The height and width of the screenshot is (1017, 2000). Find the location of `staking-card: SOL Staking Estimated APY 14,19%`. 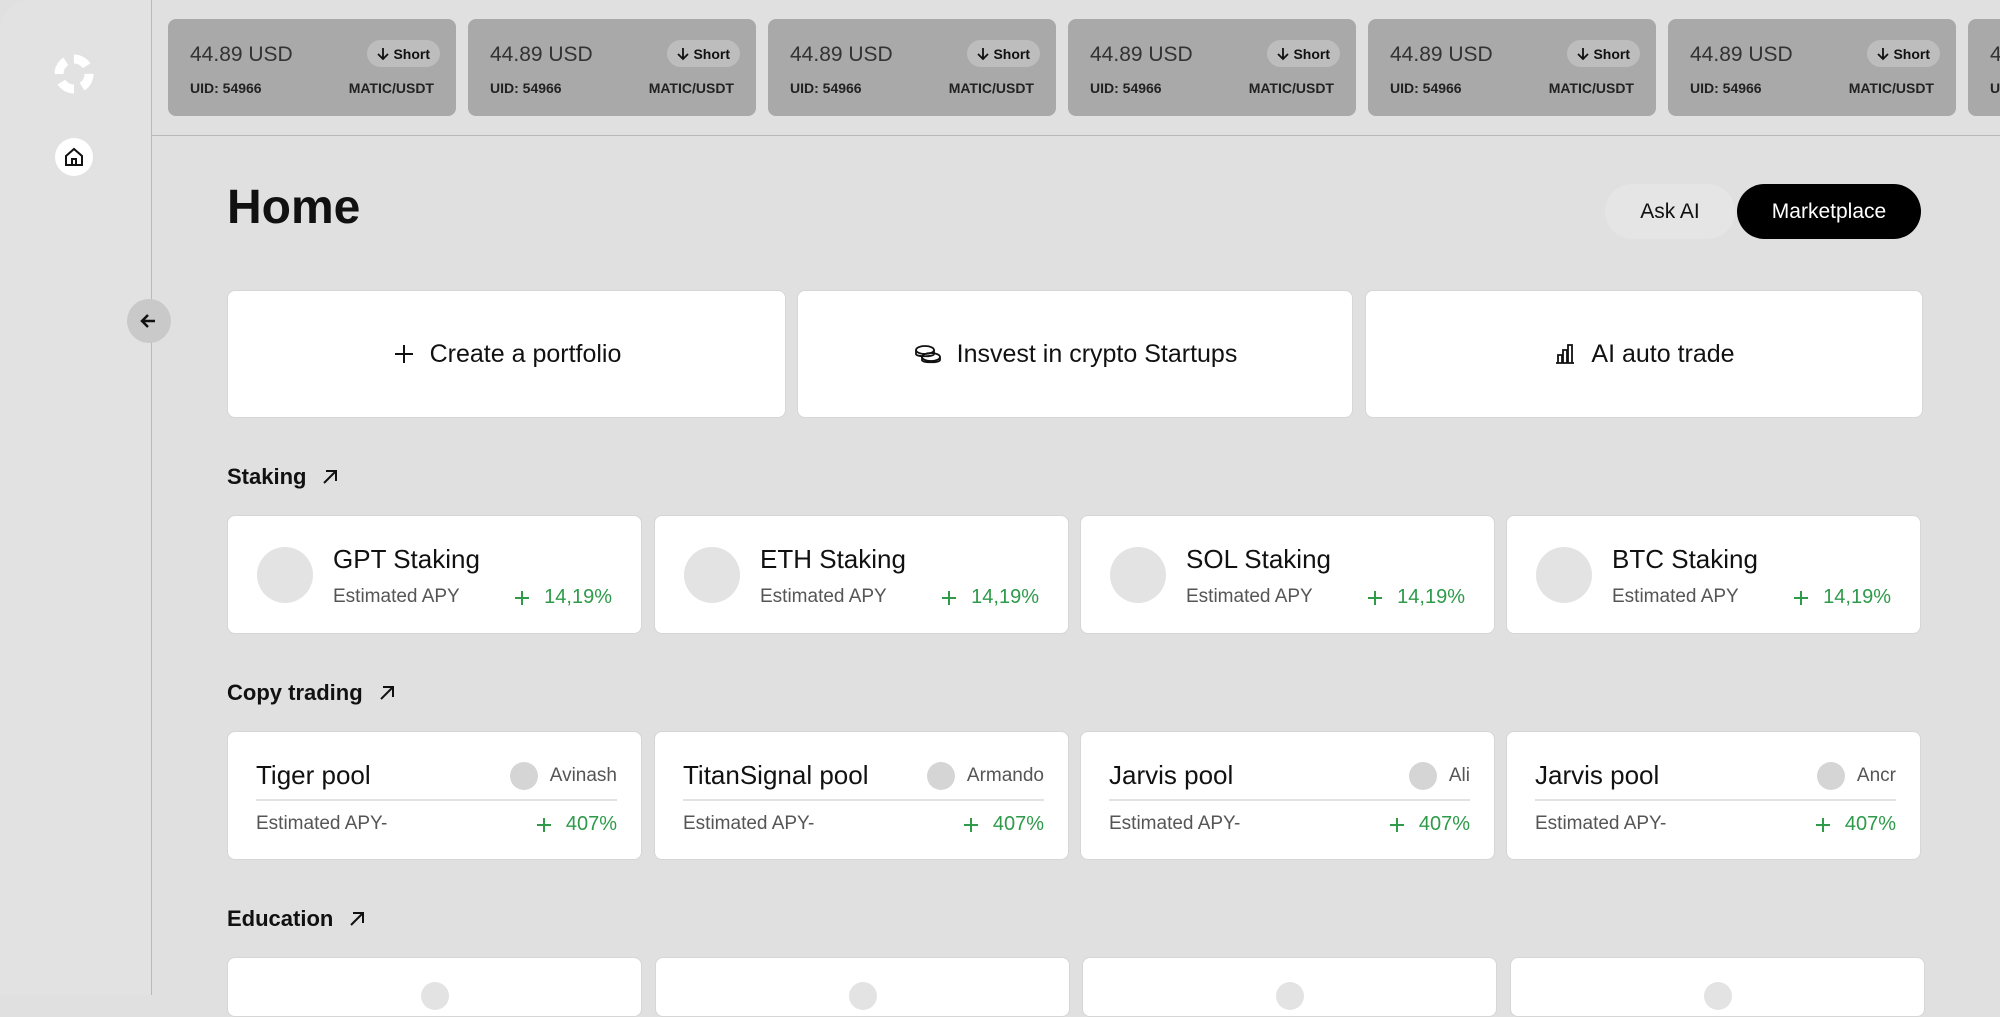

staking-card: SOL Staking Estimated APY 14,19% is located at coordinates (1287, 574).